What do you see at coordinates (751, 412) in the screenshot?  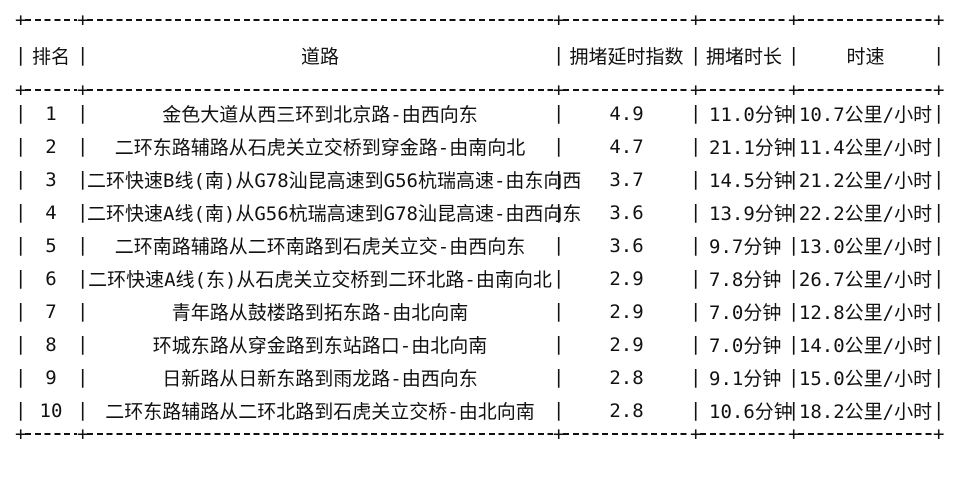 I see `duration-cell: 10.6分钟` at bounding box center [751, 412].